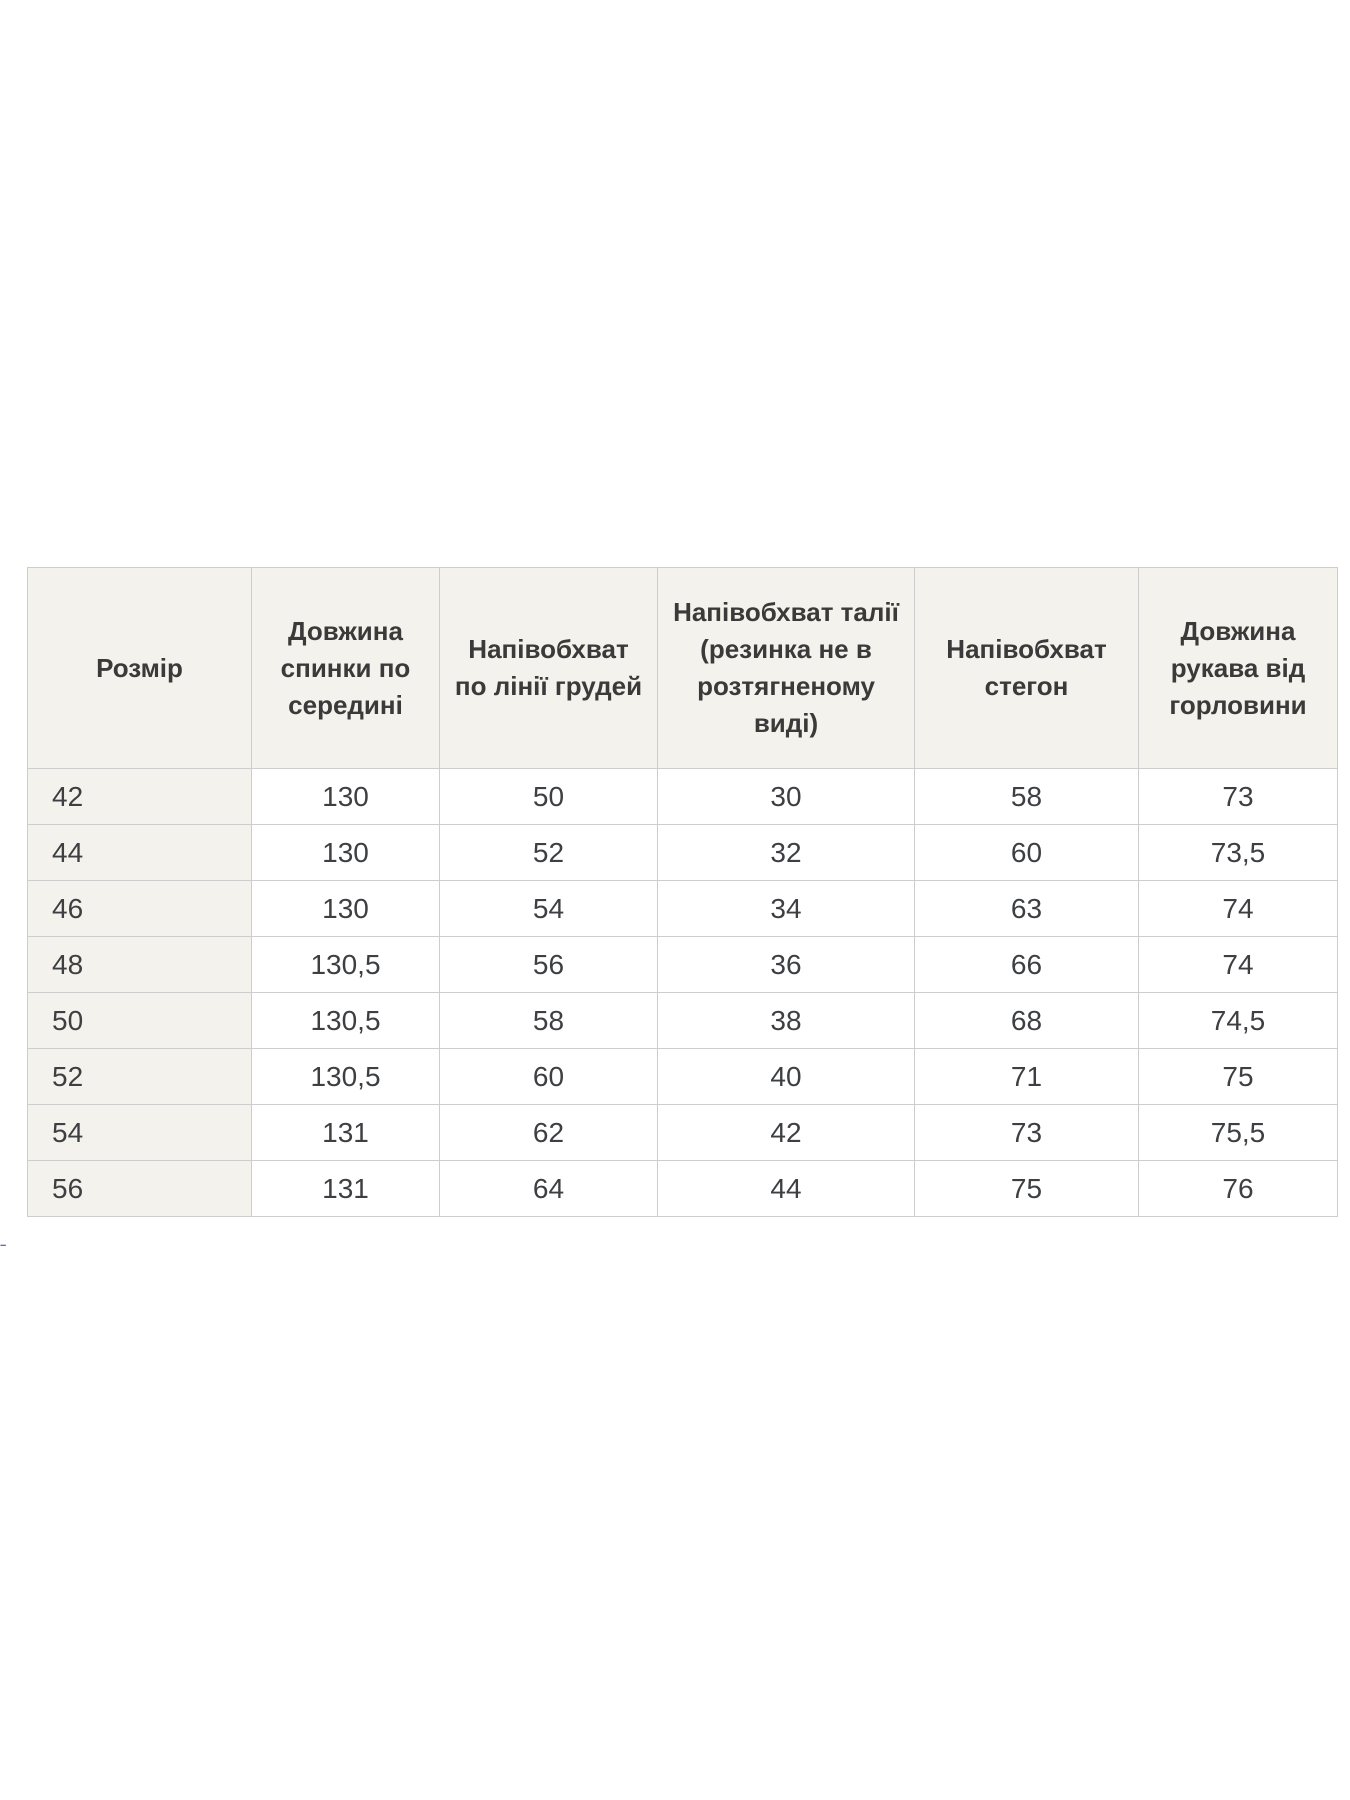  Describe the element at coordinates (1026, 1076) in the screenshot. I see `value-cell: 71` at that location.